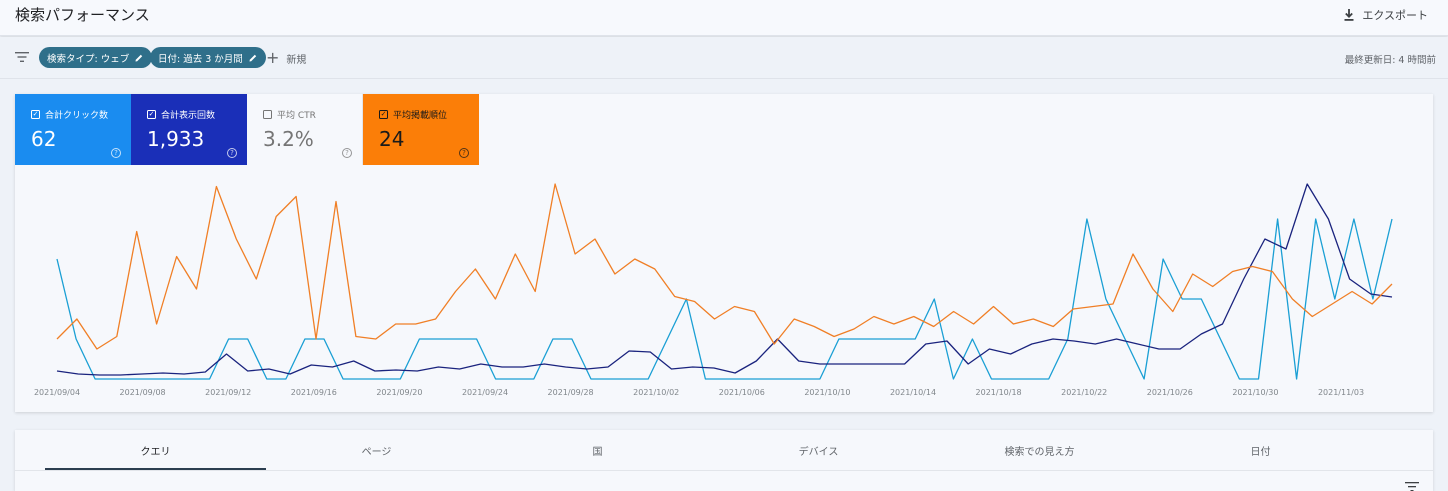 Image resolution: width=1448 pixels, height=491 pixels. What do you see at coordinates (296, 60) in the screenshot?
I see `new-filter-label: 新規` at bounding box center [296, 60].